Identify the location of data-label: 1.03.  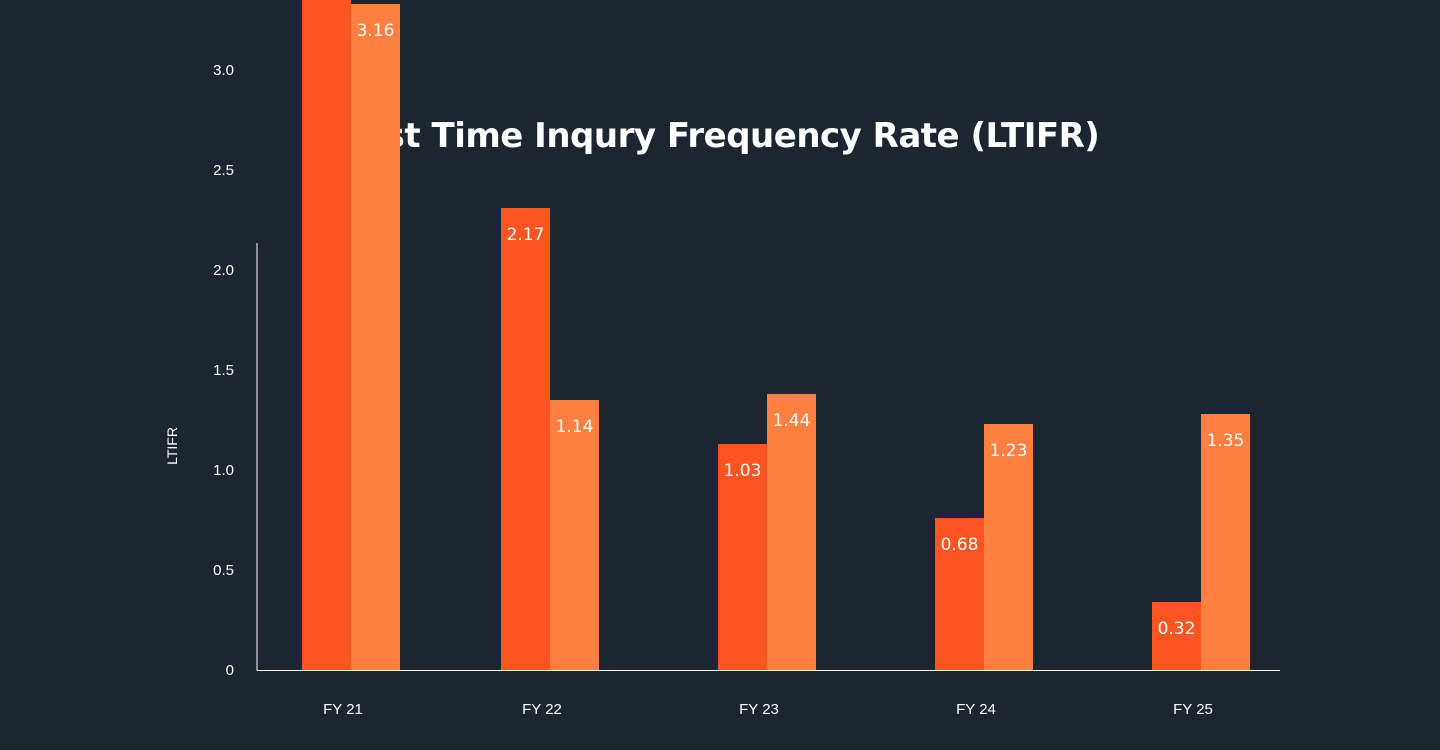
(743, 471).